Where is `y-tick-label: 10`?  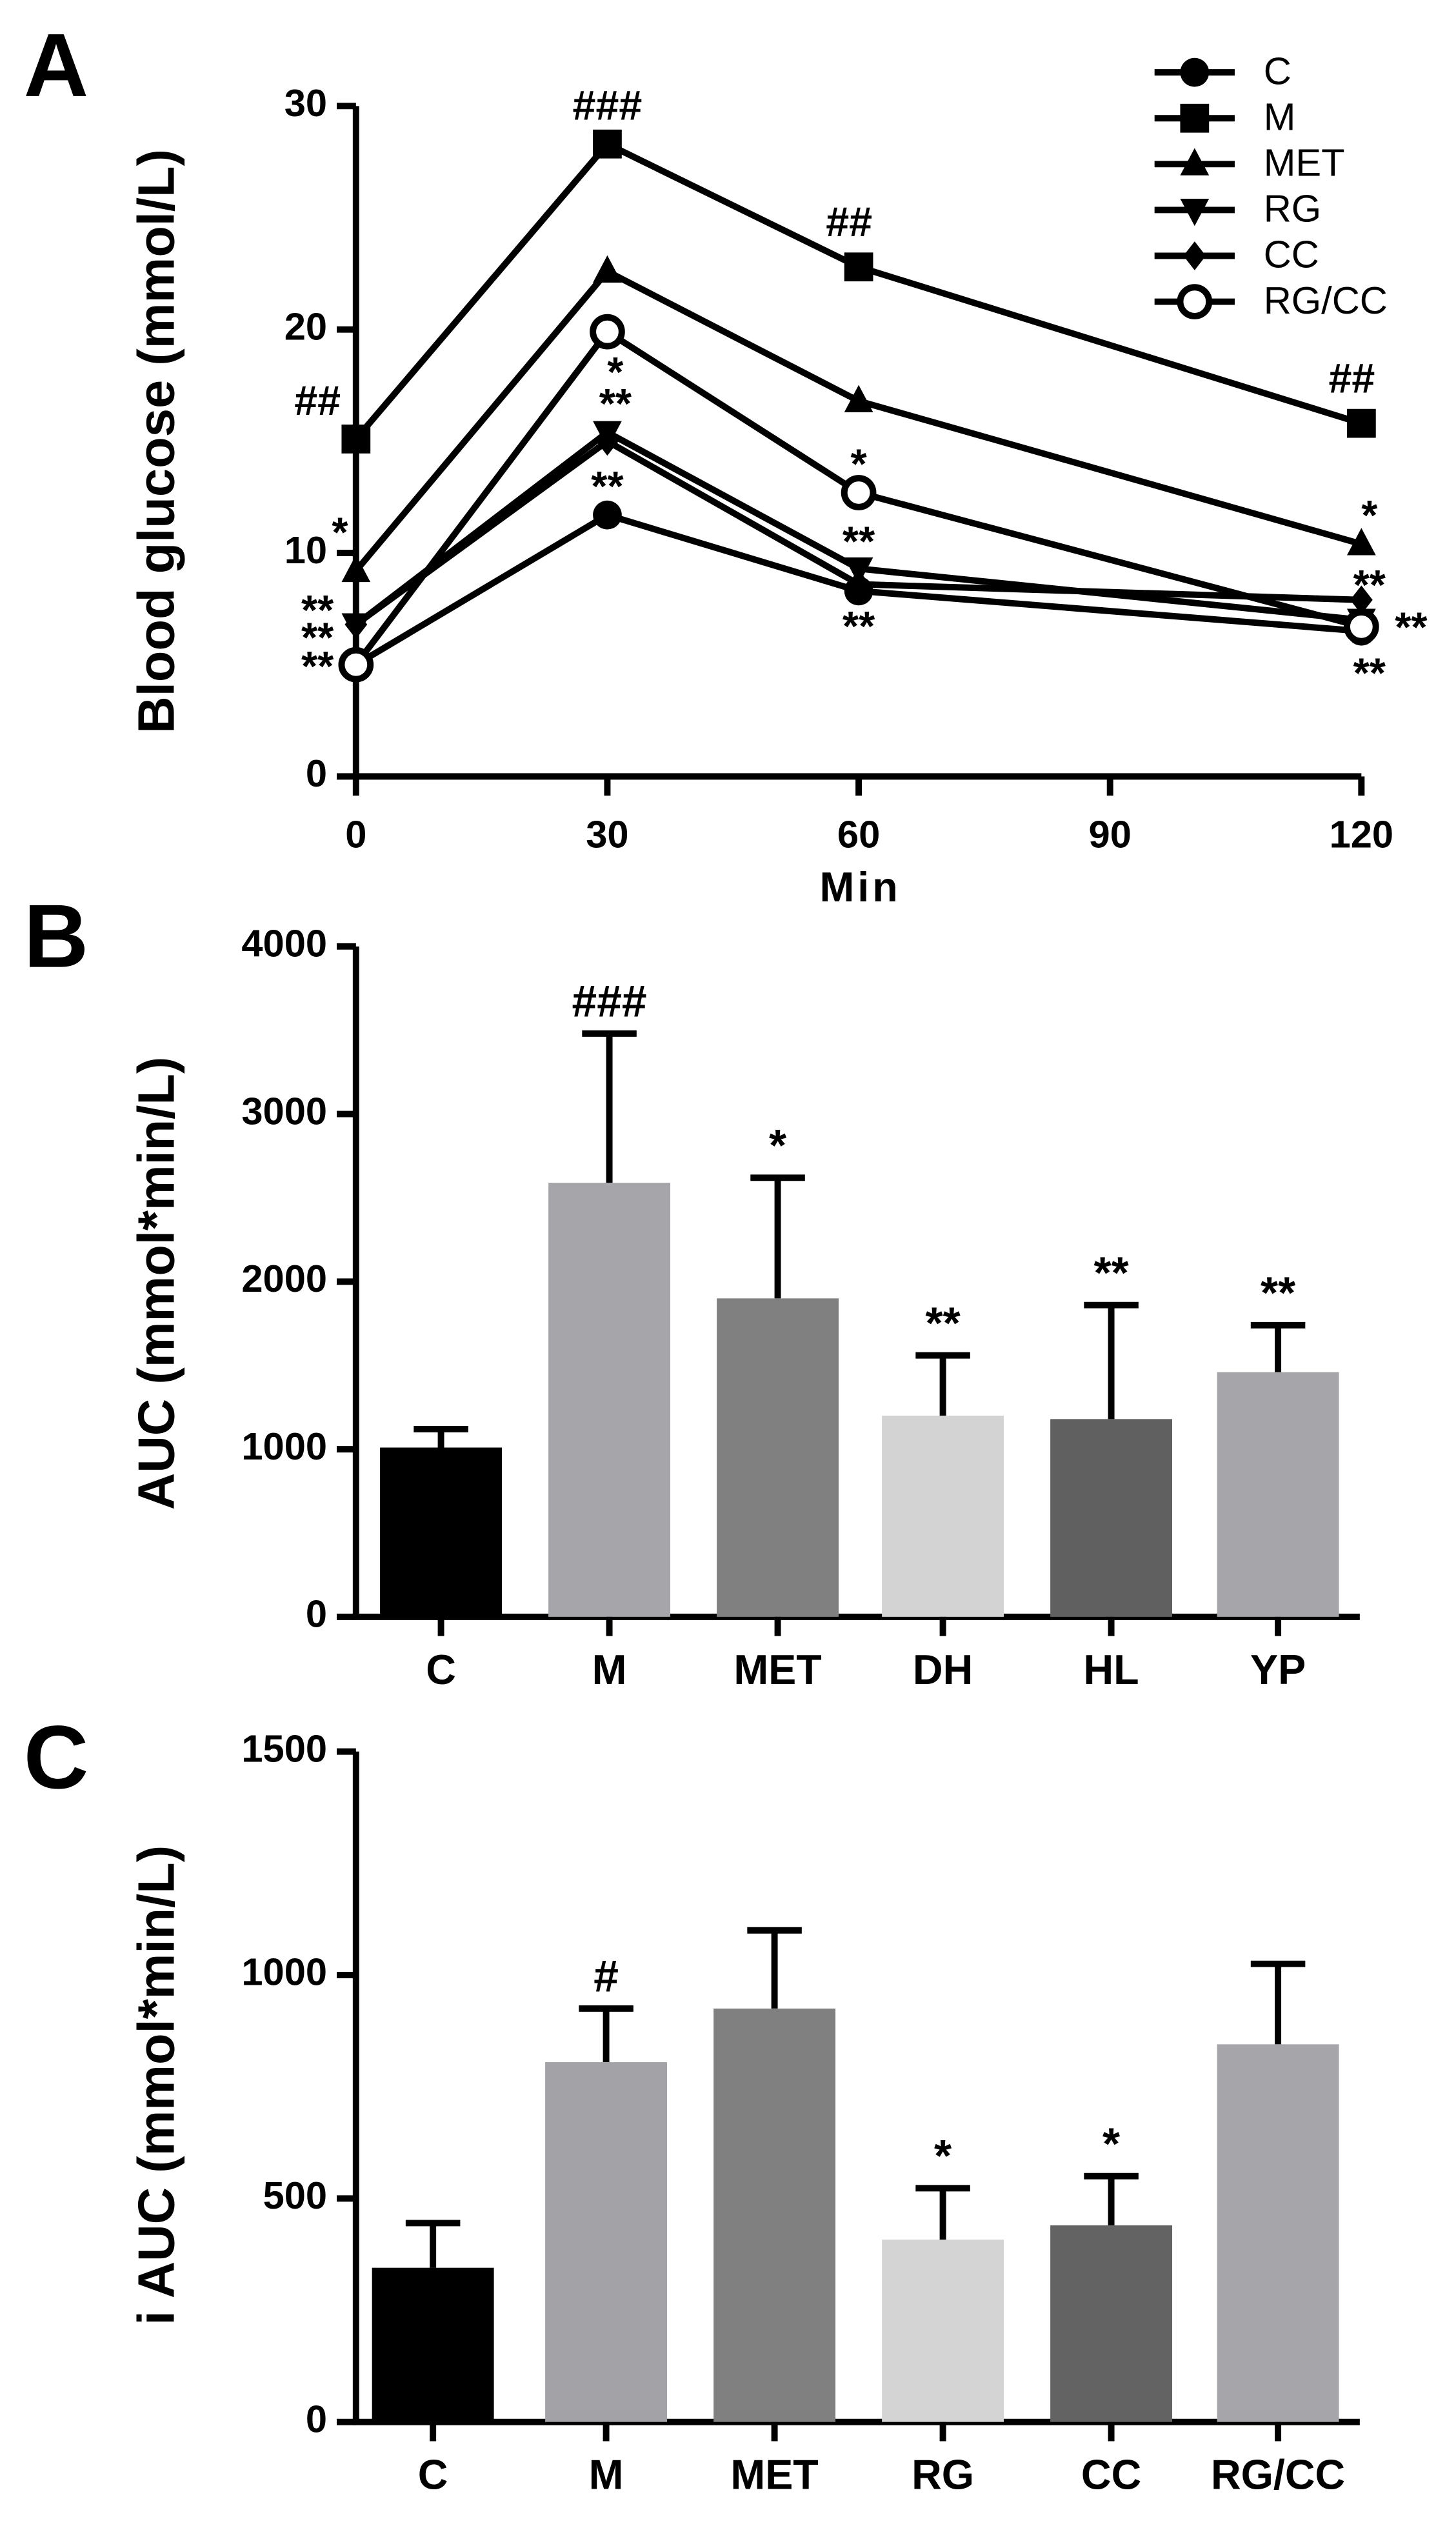 y-tick-label: 10 is located at coordinates (305, 550).